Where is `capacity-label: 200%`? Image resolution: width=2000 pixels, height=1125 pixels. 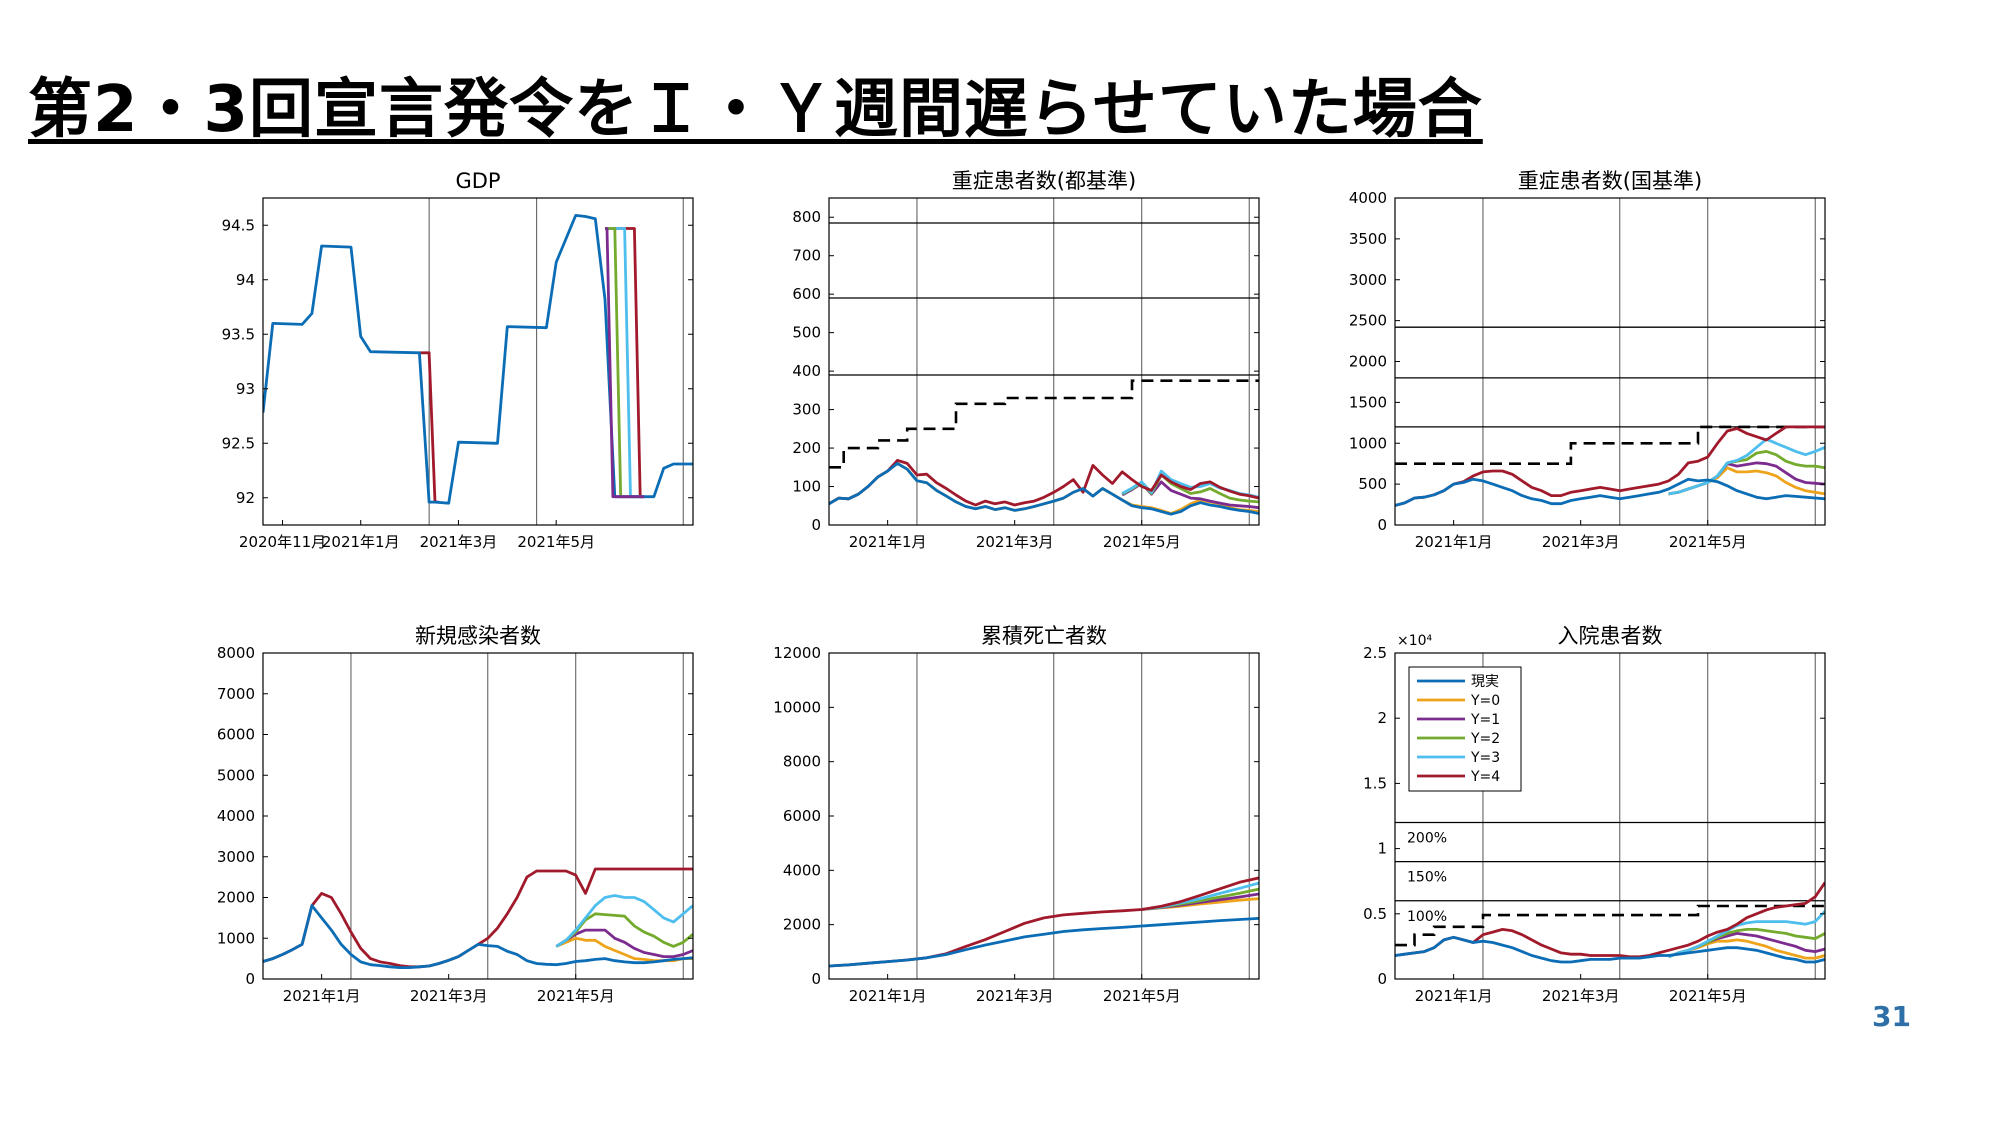
capacity-label: 200% is located at coordinates (1427, 839).